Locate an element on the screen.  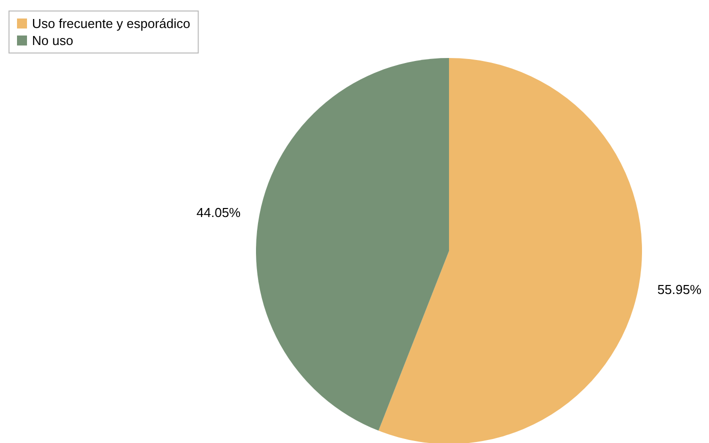
data-label: 44.05% is located at coordinates (219, 212).